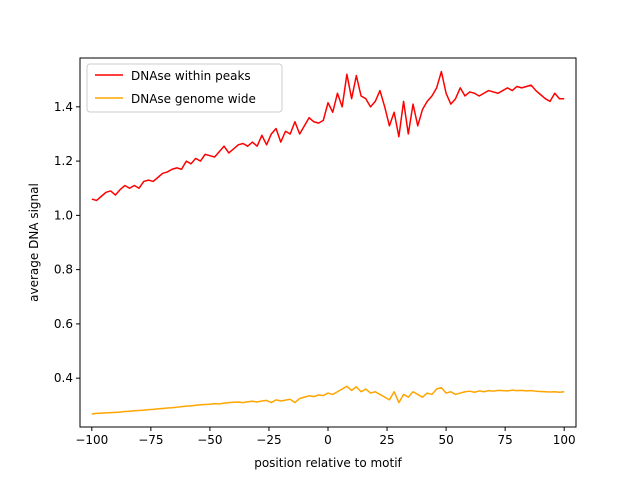 This screenshot has width=640, height=480. What do you see at coordinates (209, 440) in the screenshot?
I see `x-tick-label: −50` at bounding box center [209, 440].